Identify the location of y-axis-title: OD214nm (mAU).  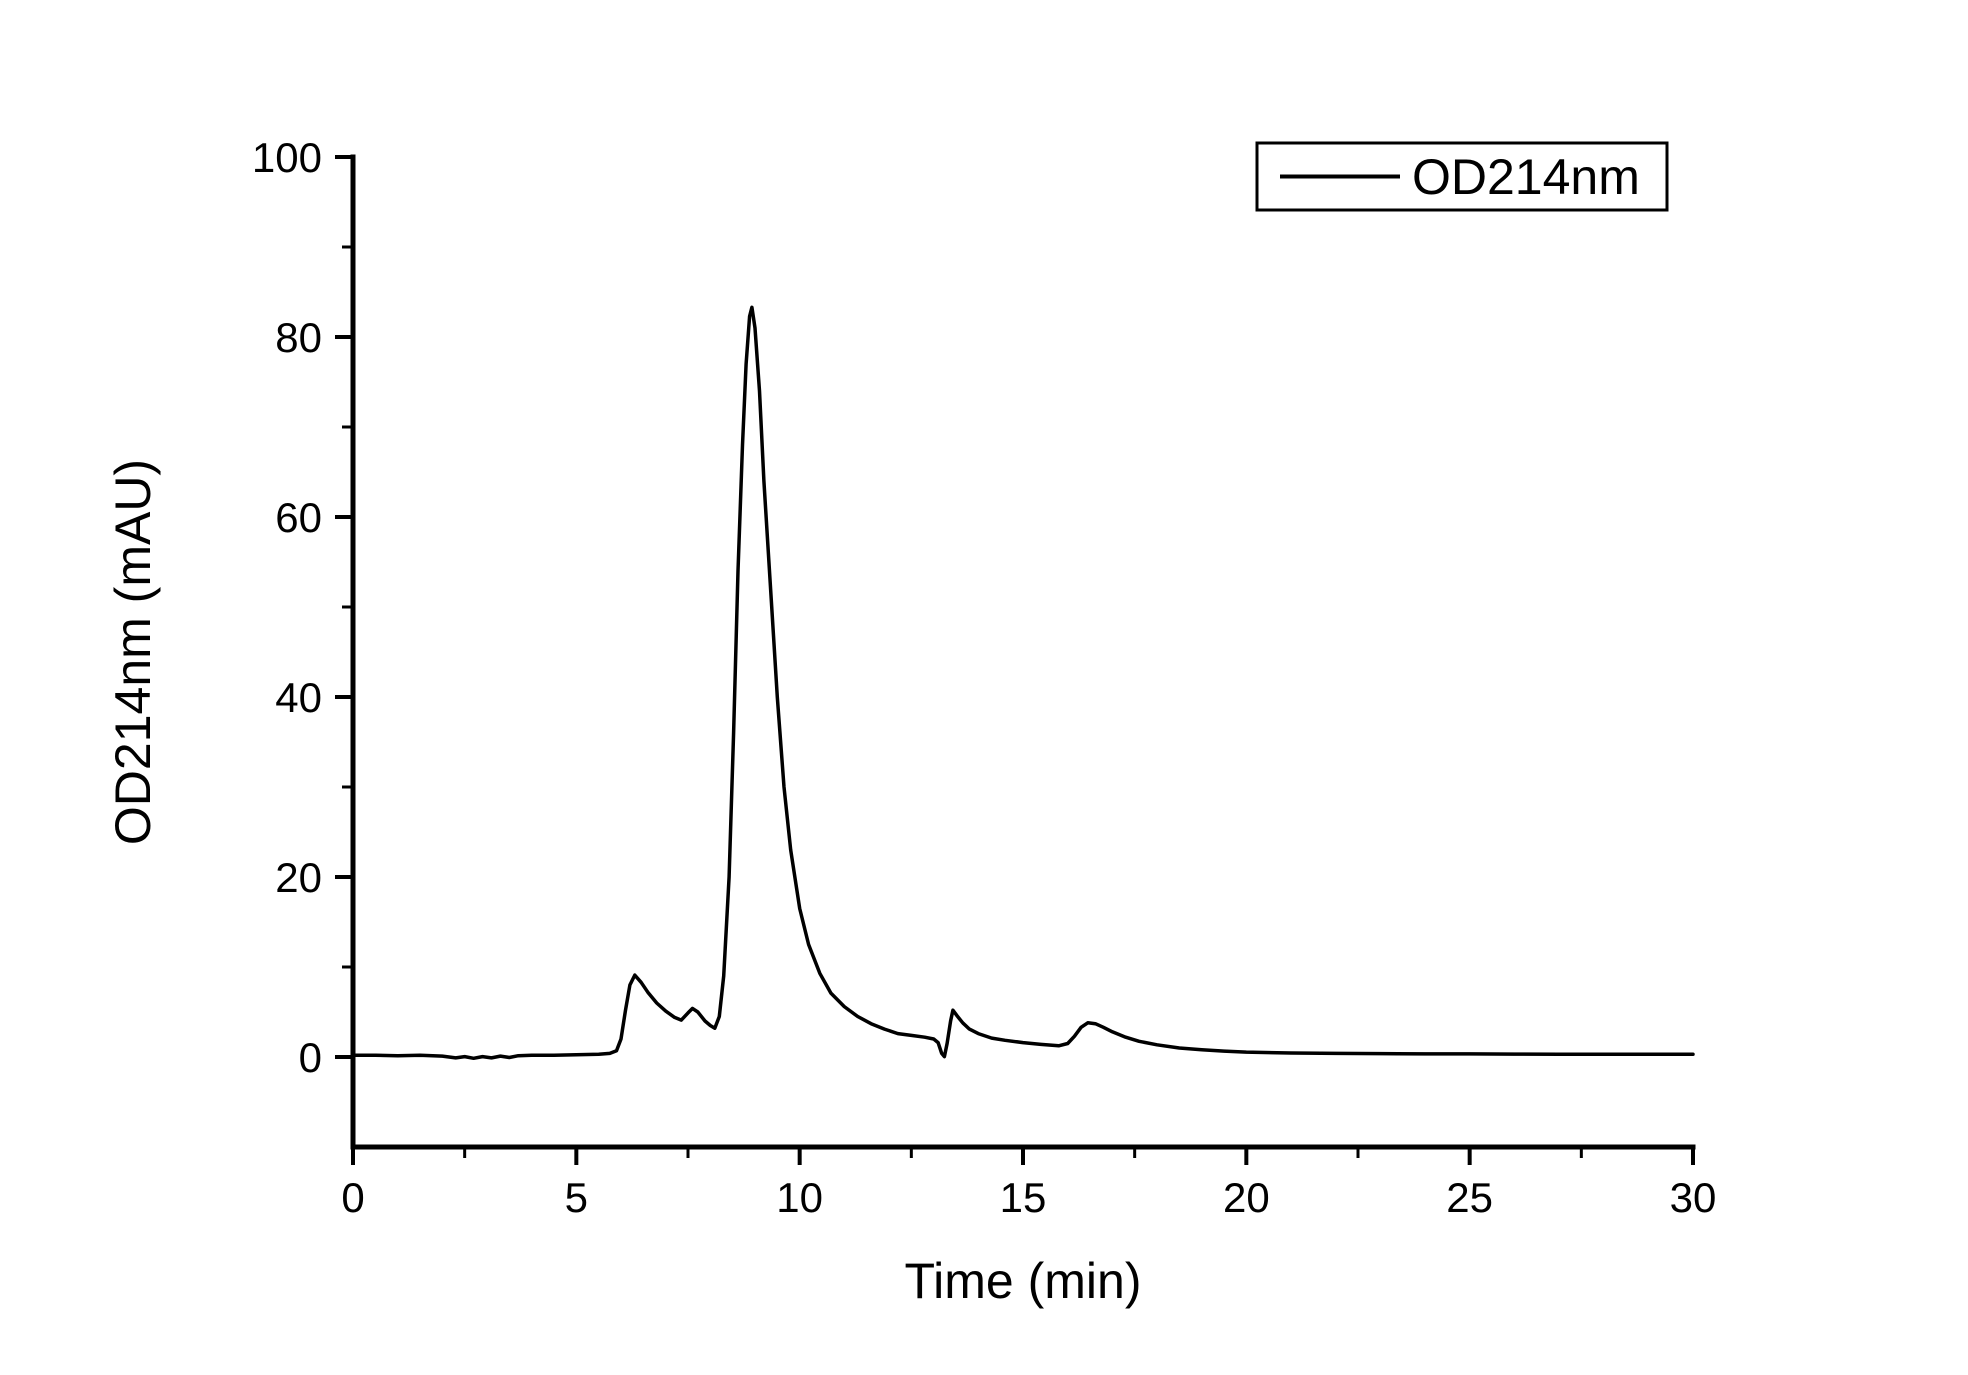
(133, 652).